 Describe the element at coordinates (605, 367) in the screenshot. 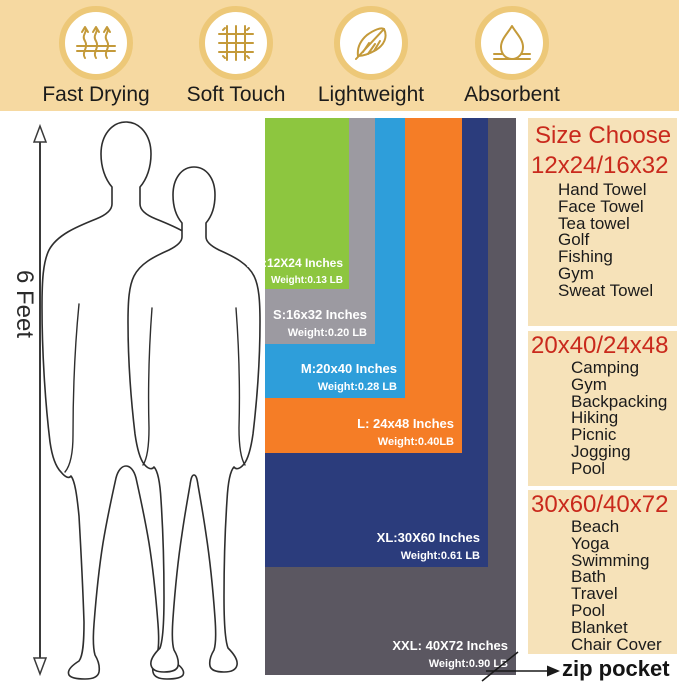

I see `use-item: Camping` at that location.